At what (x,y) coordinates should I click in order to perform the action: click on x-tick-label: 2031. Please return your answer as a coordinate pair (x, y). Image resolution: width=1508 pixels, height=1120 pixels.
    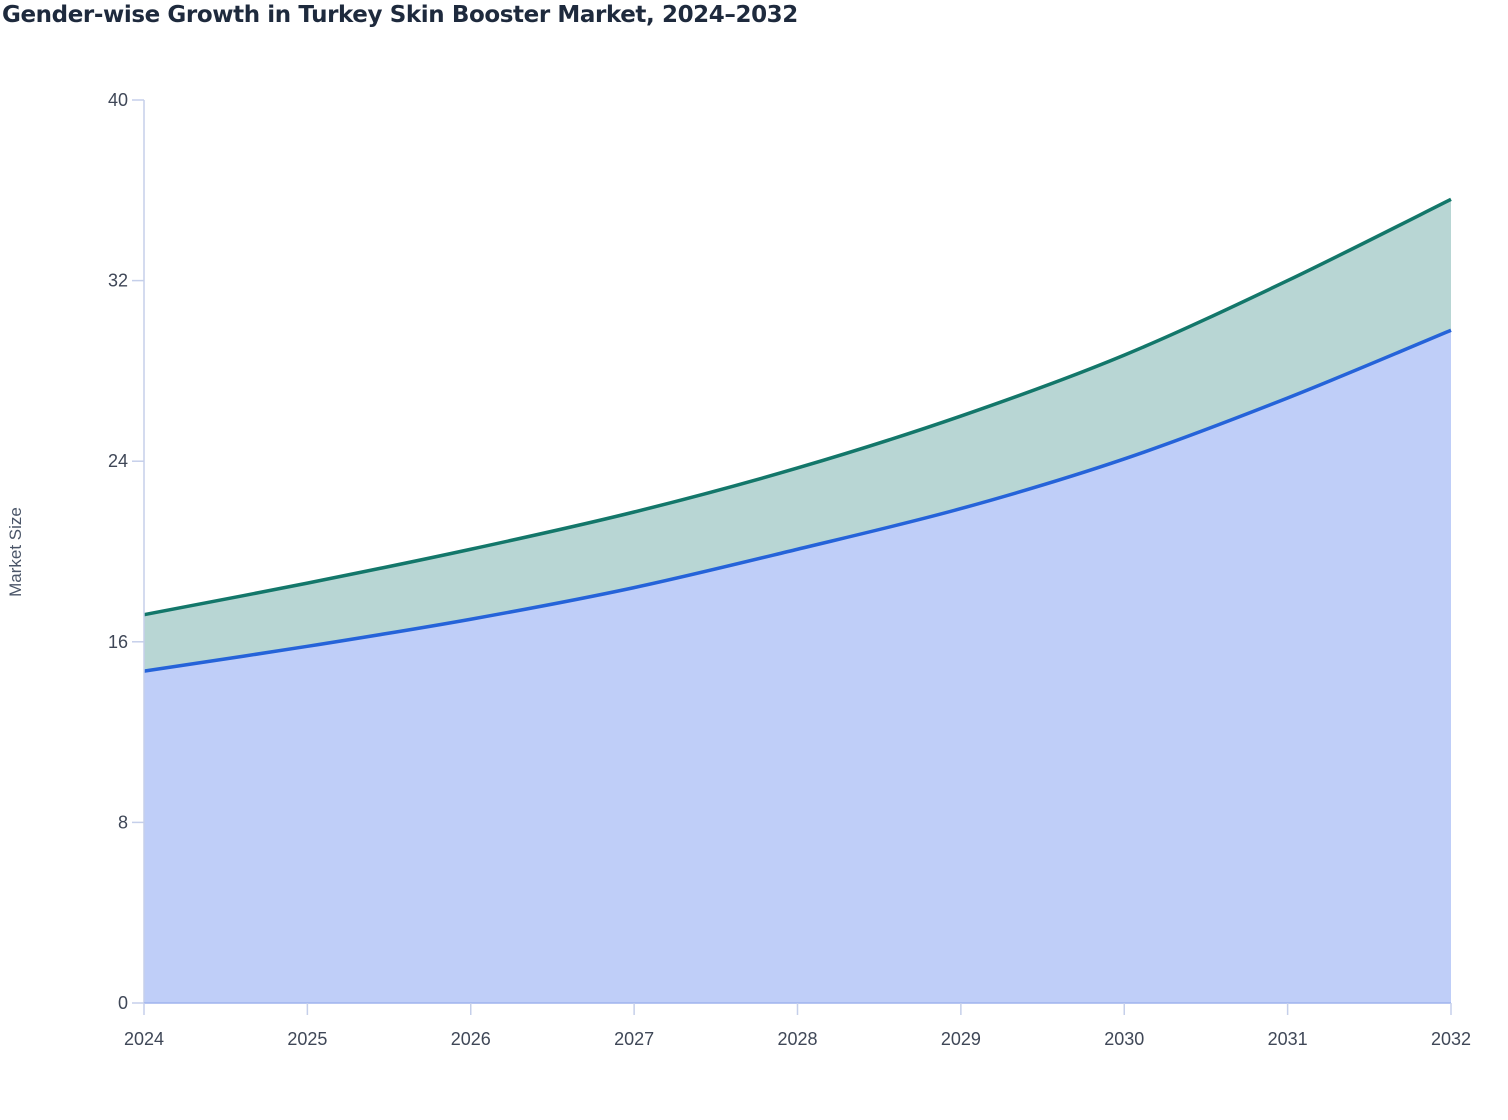
    Looking at the image, I should click on (1288, 1039).